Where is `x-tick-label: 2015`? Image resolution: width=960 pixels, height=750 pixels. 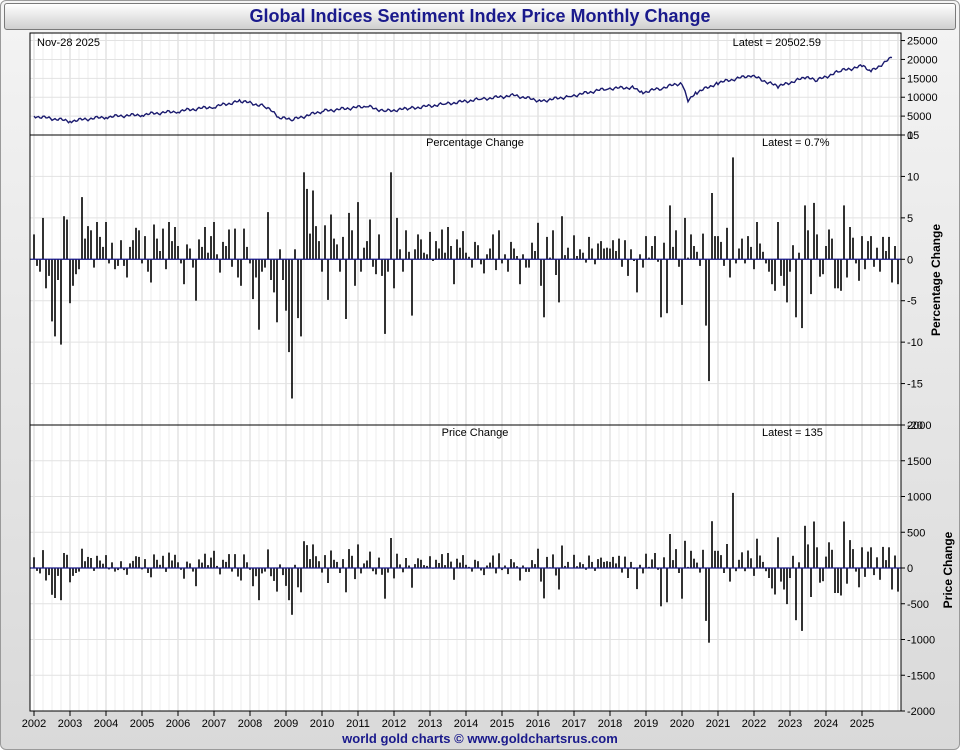 x-tick-label: 2015 is located at coordinates (502, 724).